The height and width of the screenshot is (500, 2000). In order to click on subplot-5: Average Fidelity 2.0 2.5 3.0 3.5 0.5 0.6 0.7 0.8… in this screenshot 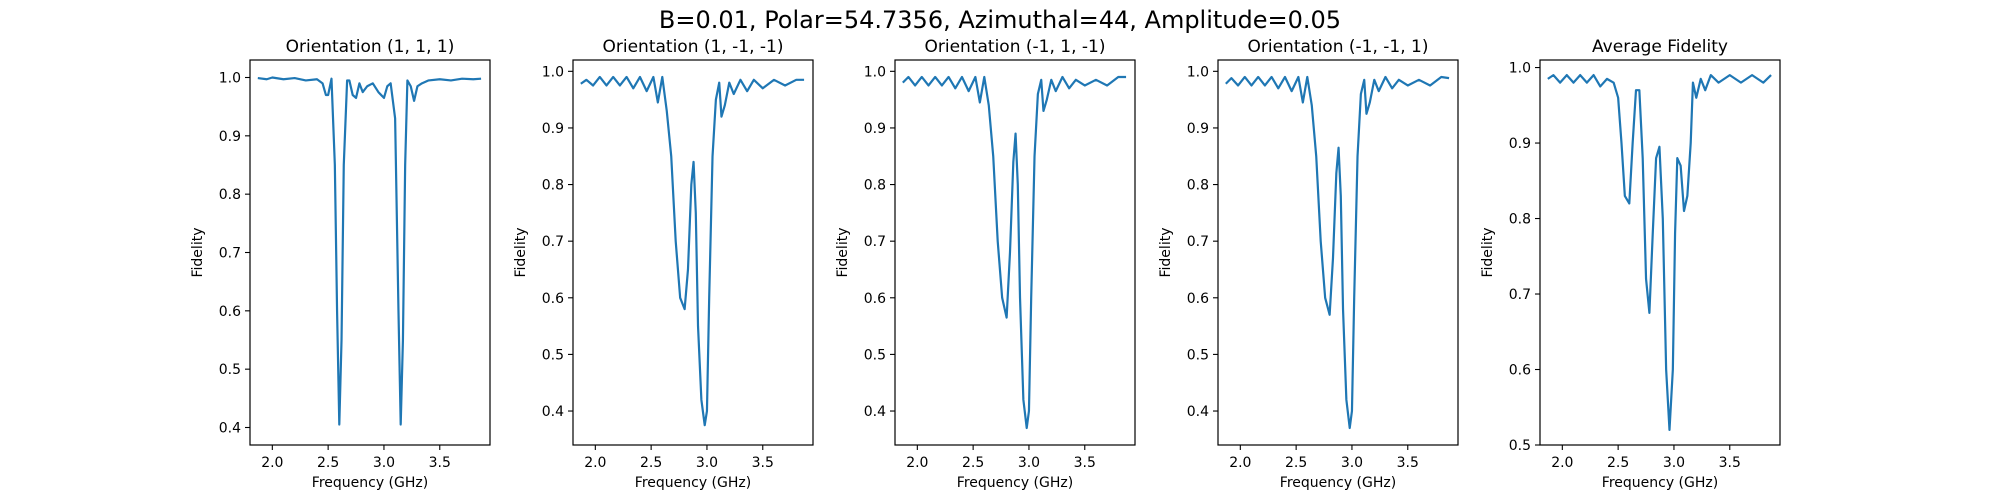, I will do `click(1630, 264)`.